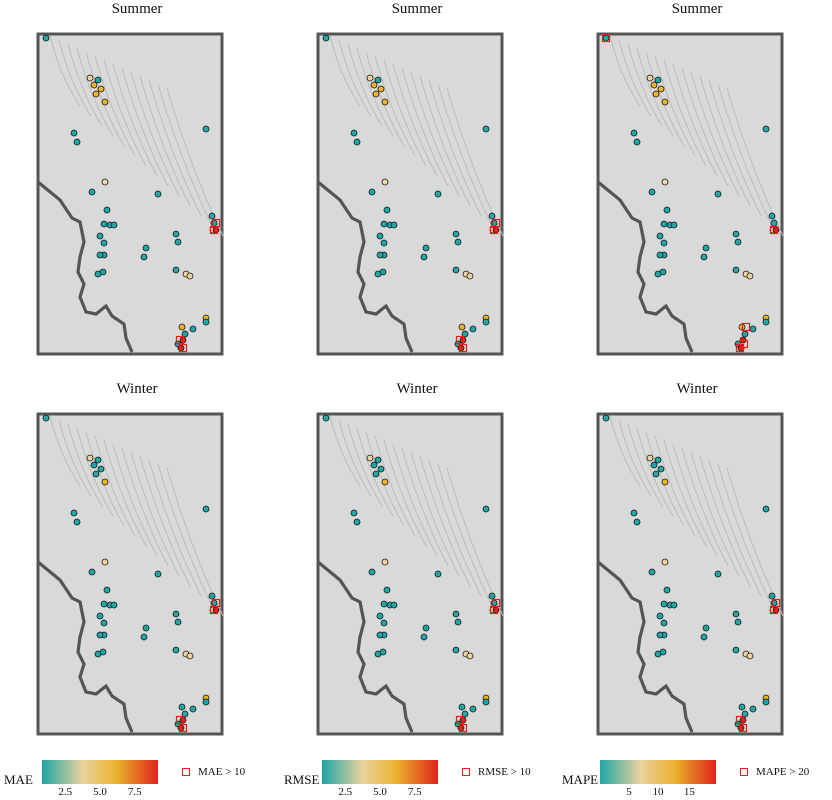 The image size is (832, 800). What do you see at coordinates (744, 772) in the screenshot?
I see `red-square-icon` at bounding box center [744, 772].